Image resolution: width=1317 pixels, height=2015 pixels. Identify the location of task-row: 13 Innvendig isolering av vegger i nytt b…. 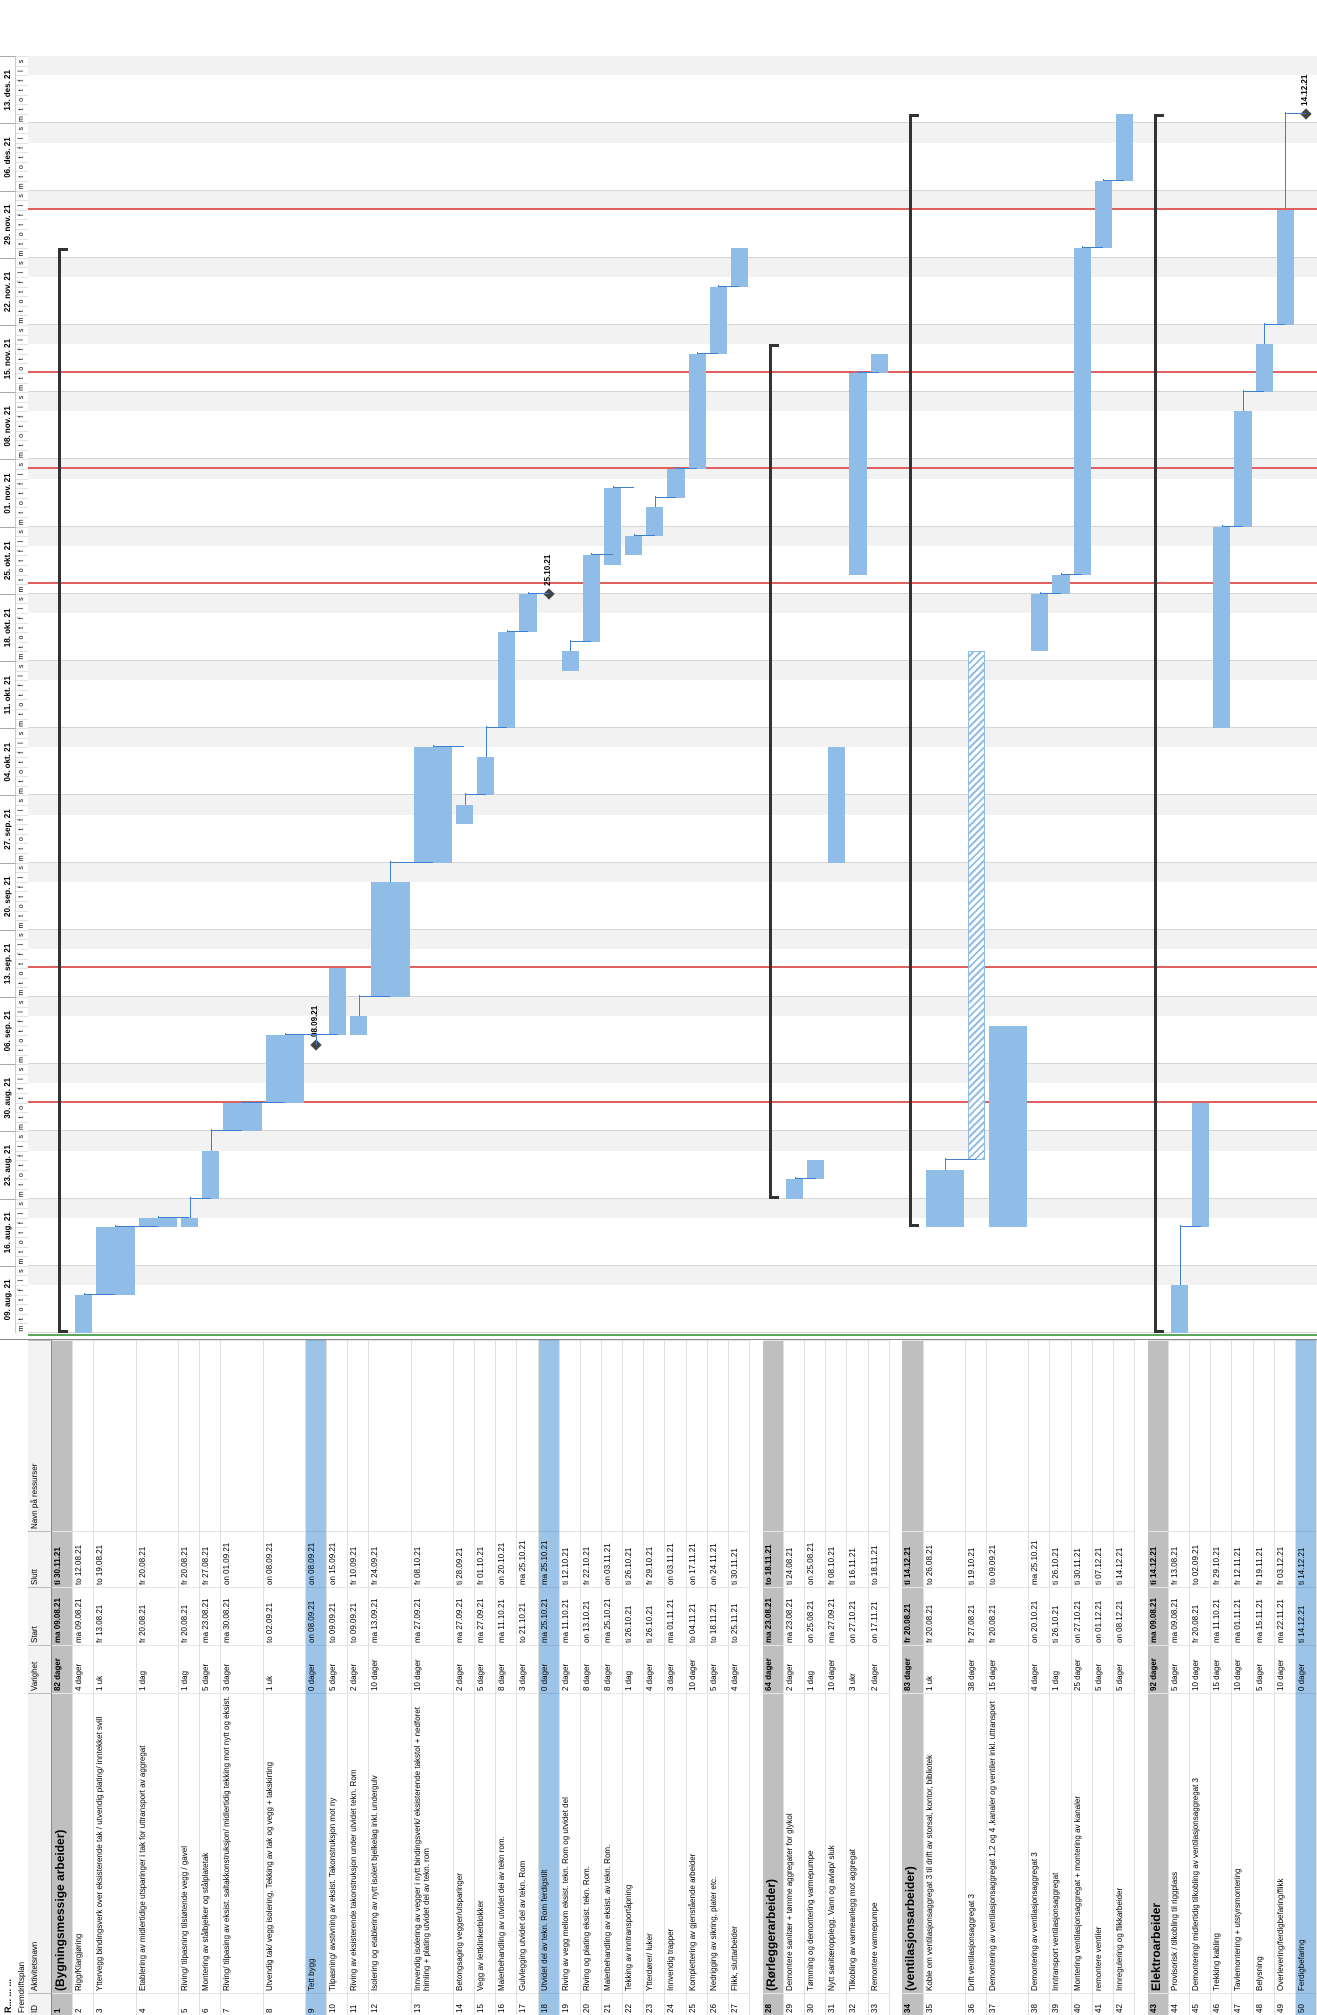
(432, 1677).